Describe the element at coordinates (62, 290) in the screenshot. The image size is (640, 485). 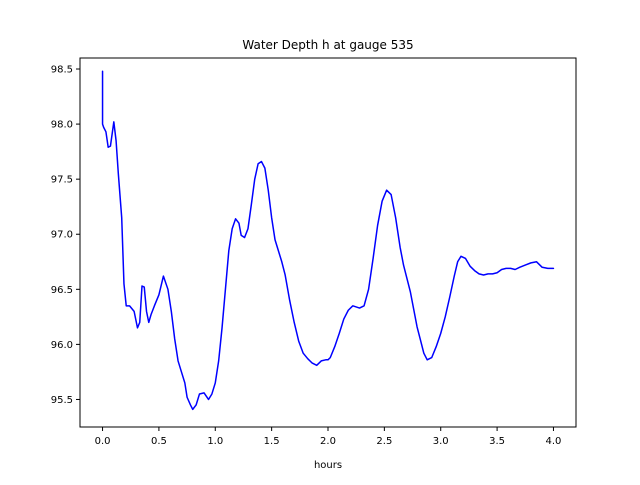
I see `y-tick-label: 96.5` at that location.